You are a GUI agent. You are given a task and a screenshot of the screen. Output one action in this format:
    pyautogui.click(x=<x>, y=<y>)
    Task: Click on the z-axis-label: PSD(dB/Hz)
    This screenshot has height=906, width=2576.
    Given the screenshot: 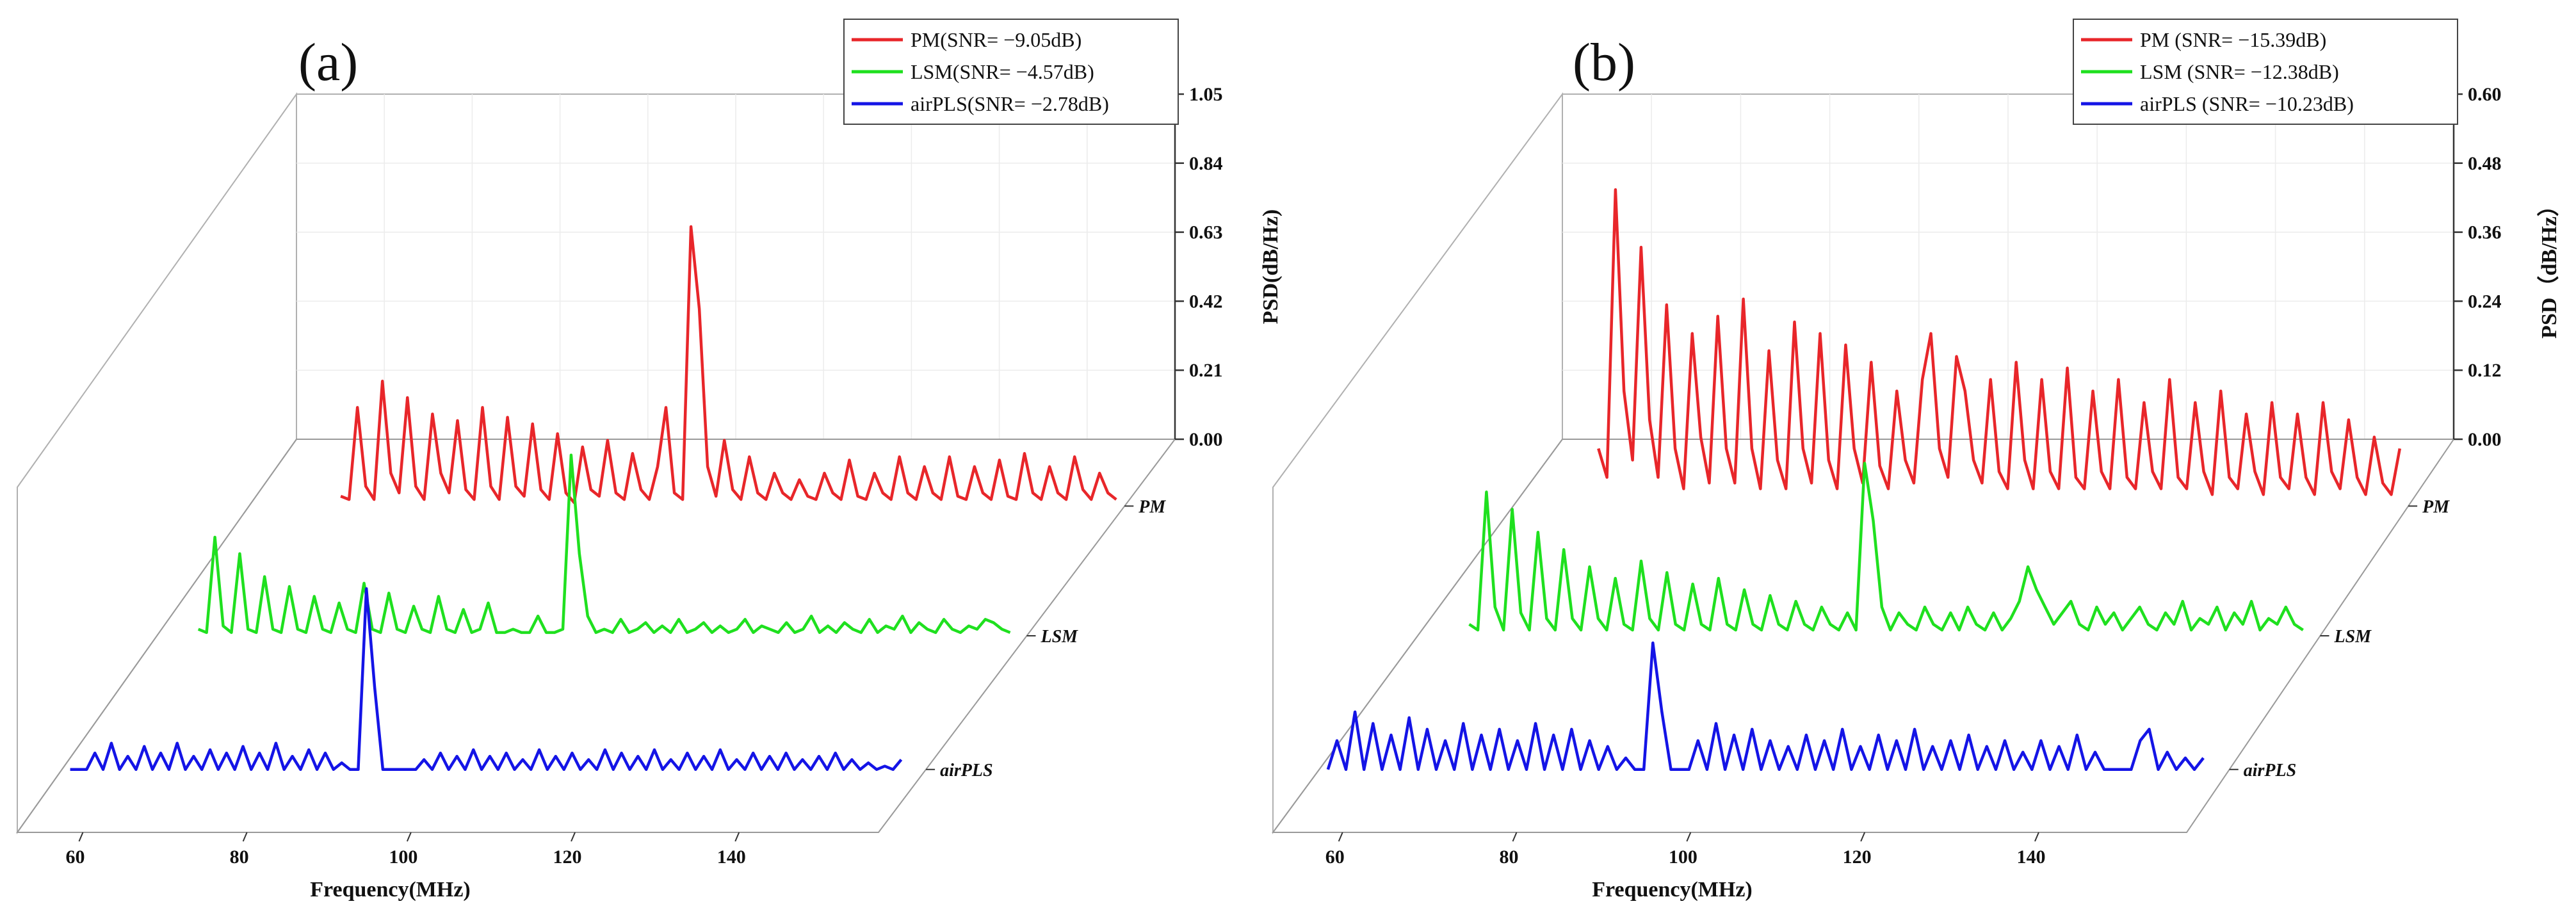 What is the action you would take?
    pyautogui.click(x=1271, y=266)
    